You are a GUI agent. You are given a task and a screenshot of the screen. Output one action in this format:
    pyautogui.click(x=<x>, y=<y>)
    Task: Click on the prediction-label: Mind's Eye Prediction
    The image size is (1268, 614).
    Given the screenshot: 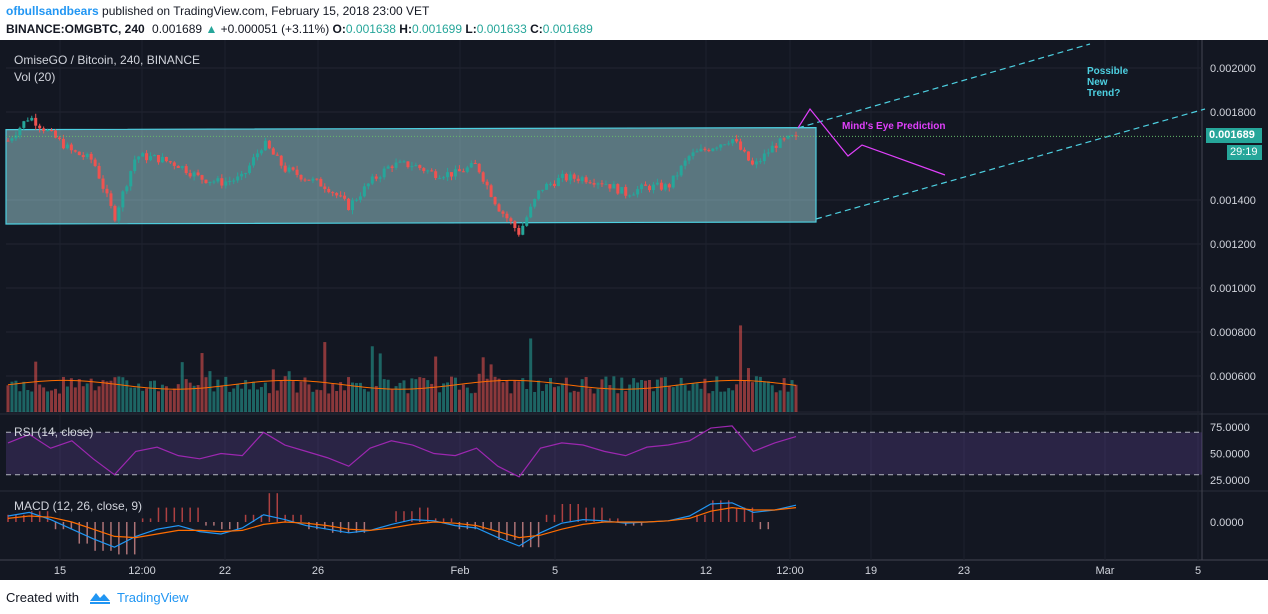 What is the action you would take?
    pyautogui.click(x=894, y=126)
    